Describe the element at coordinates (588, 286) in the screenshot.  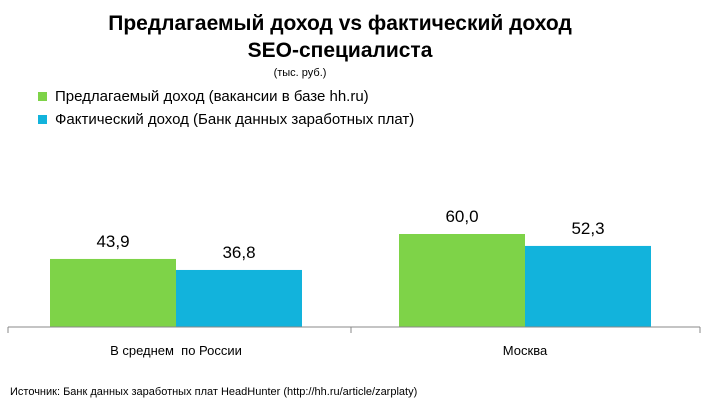
I see `bar-actual-moscow` at that location.